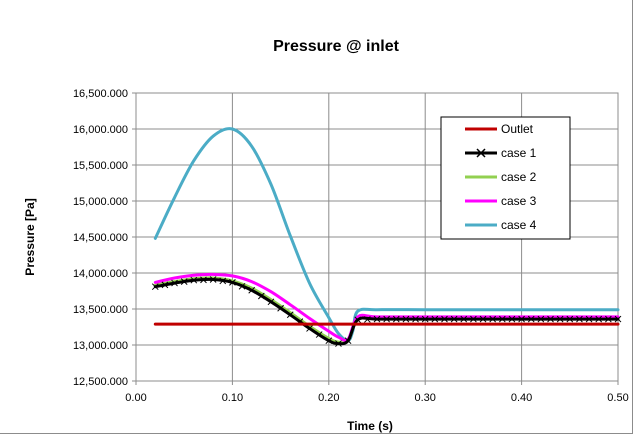 The image size is (634, 435). What do you see at coordinates (617, 398) in the screenshot?
I see `x-tick-label: 0.50` at bounding box center [617, 398].